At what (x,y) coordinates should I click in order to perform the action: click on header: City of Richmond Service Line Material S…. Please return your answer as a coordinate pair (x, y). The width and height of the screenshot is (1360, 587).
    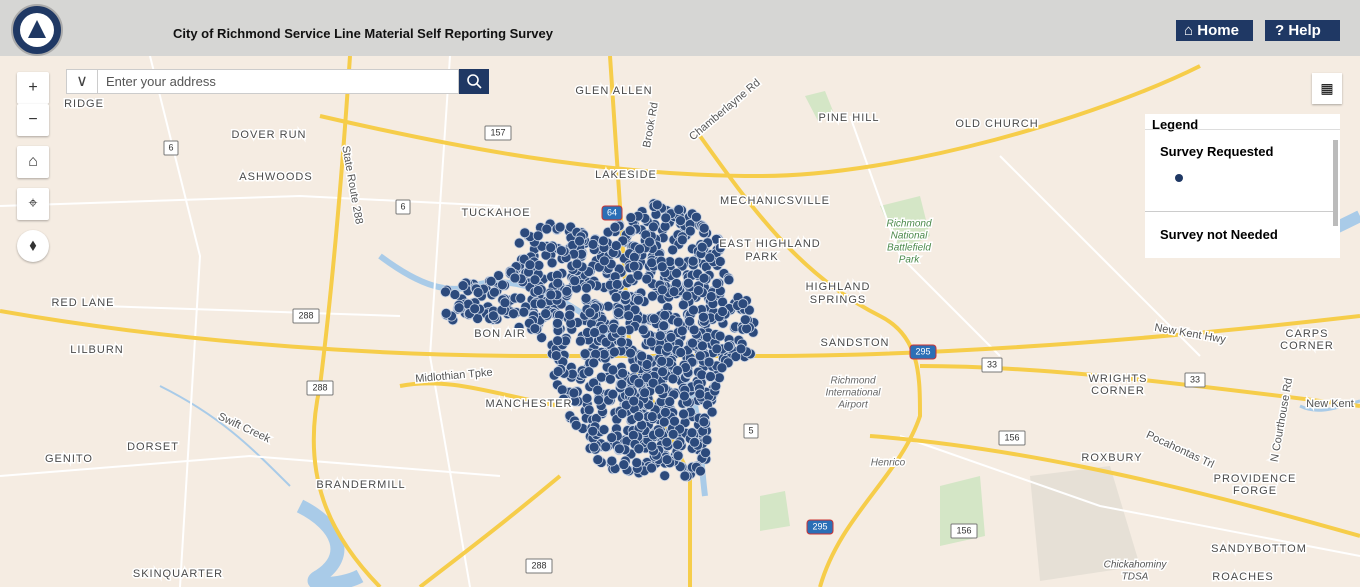
    Looking at the image, I should click on (680, 28).